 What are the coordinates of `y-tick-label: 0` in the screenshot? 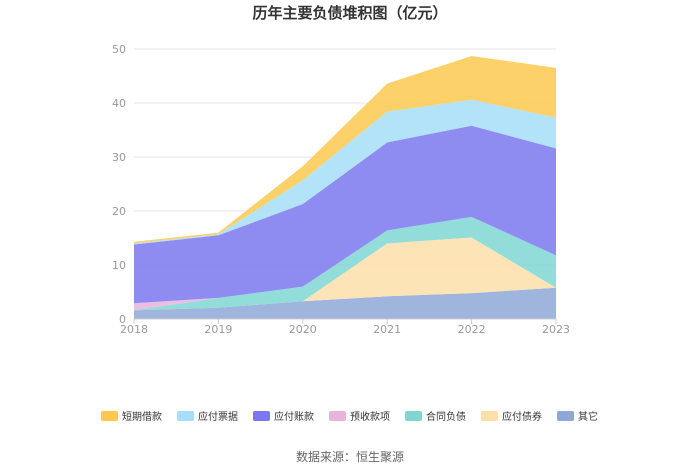 It's located at (122, 319).